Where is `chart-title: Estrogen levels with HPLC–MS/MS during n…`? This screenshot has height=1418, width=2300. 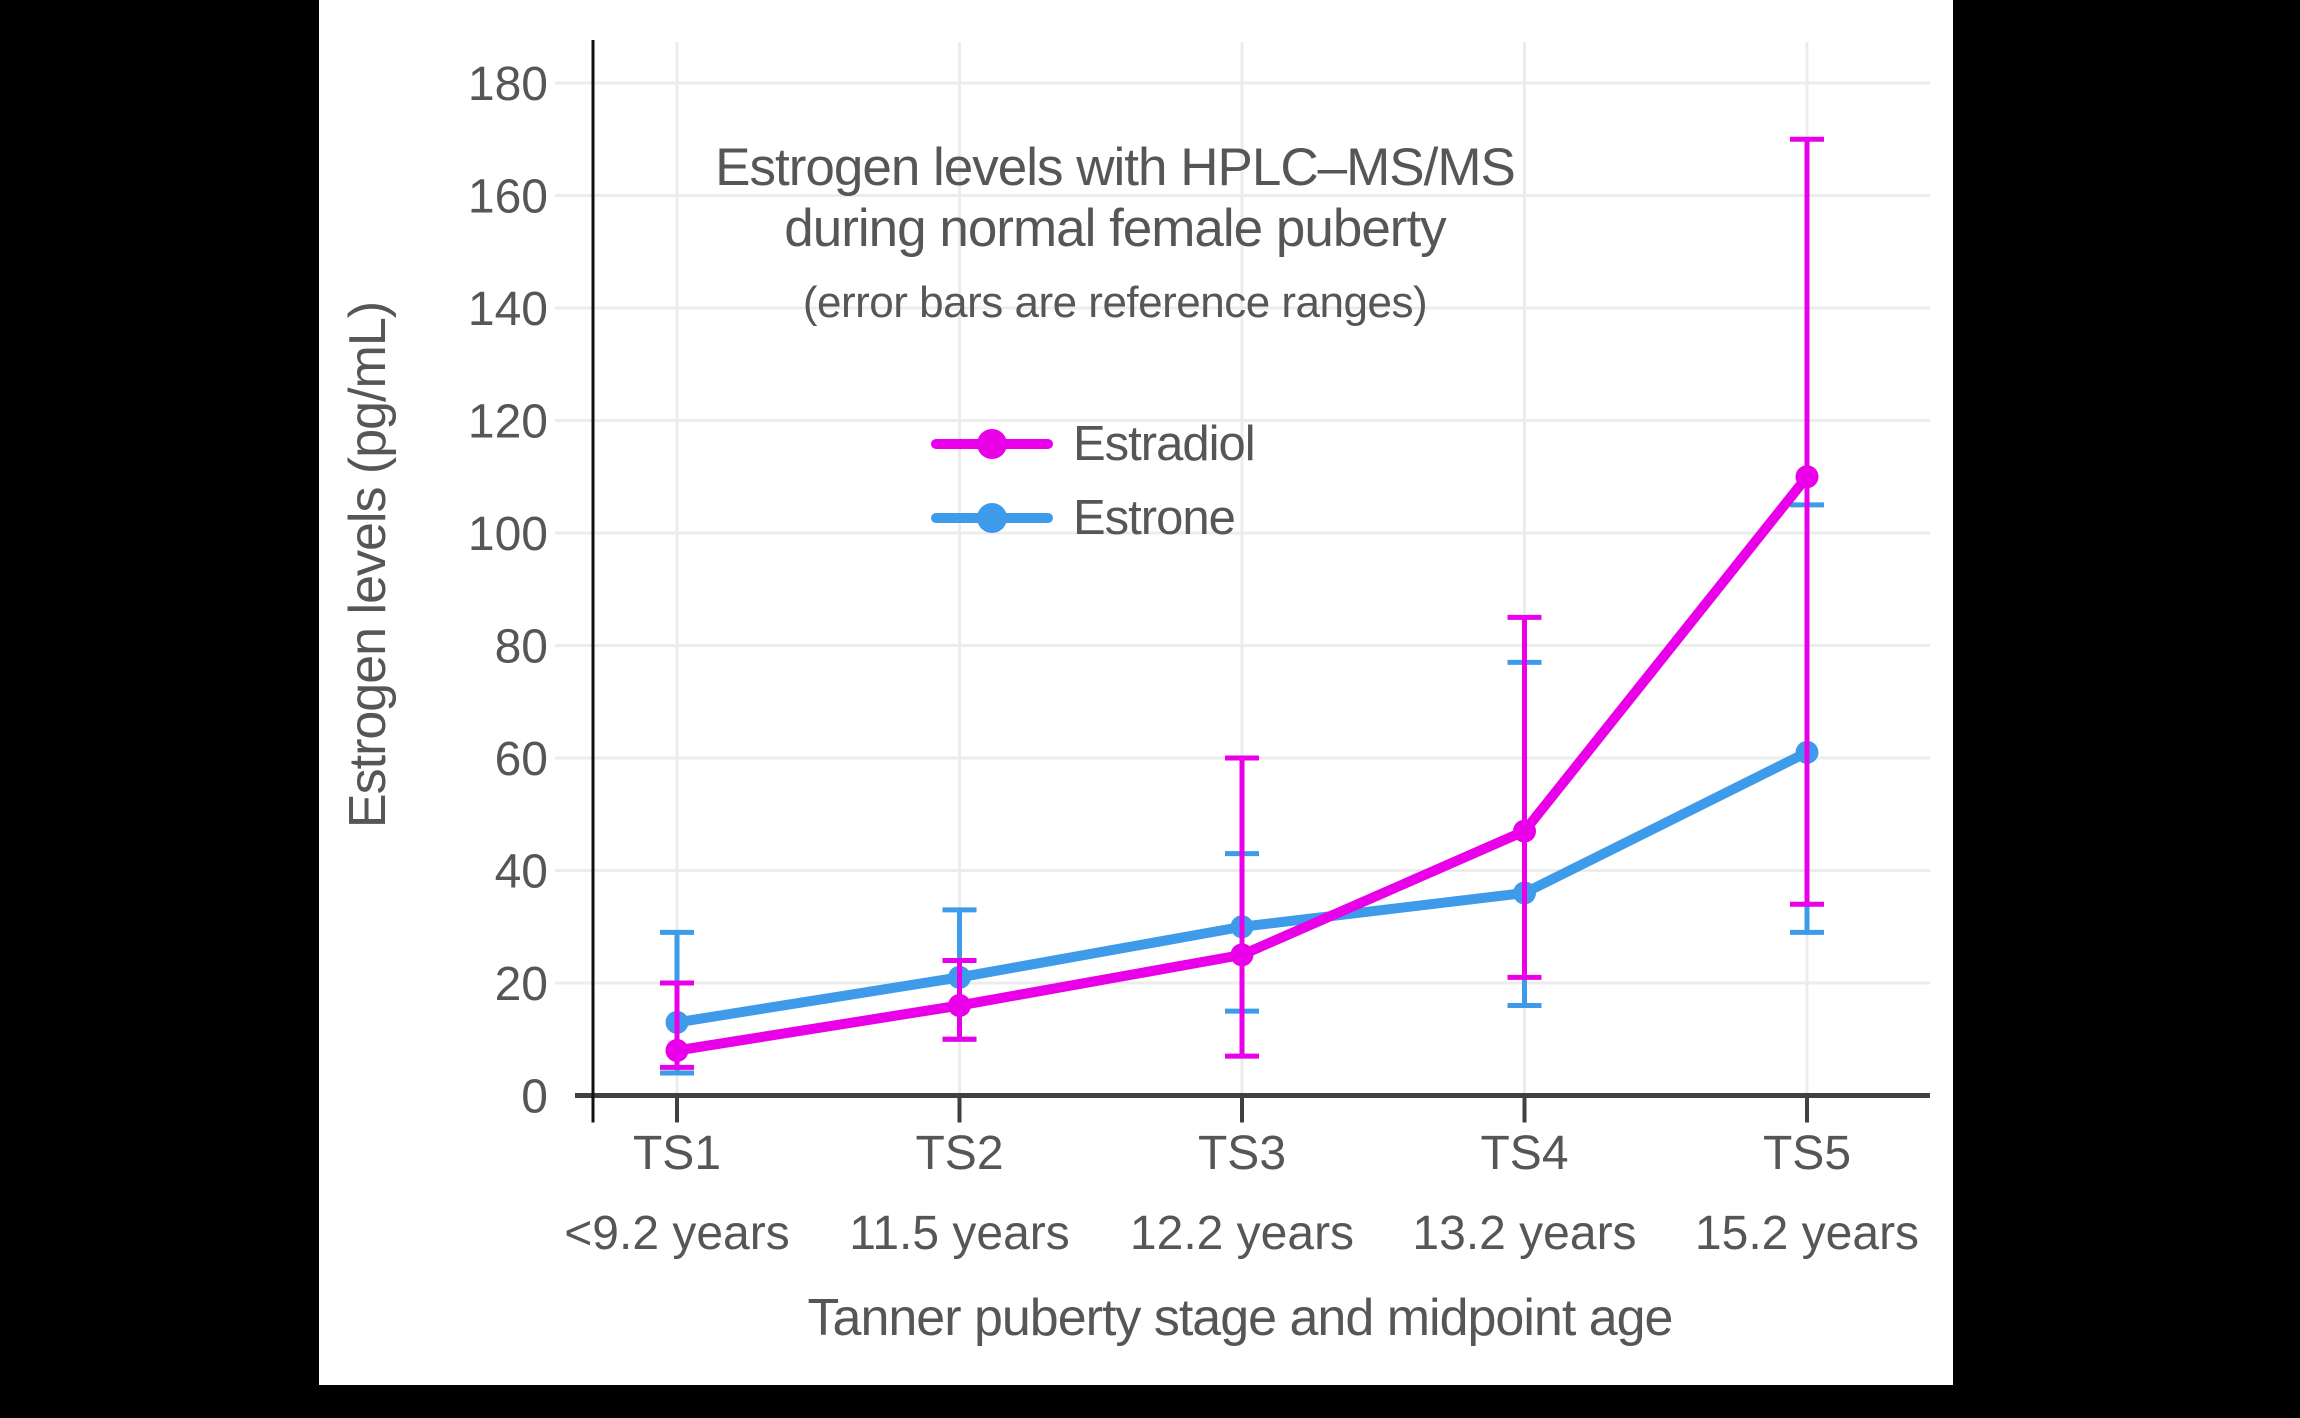
chart-title: Estrogen levels with HPLC–MS/MS during n… is located at coordinates (1115, 233).